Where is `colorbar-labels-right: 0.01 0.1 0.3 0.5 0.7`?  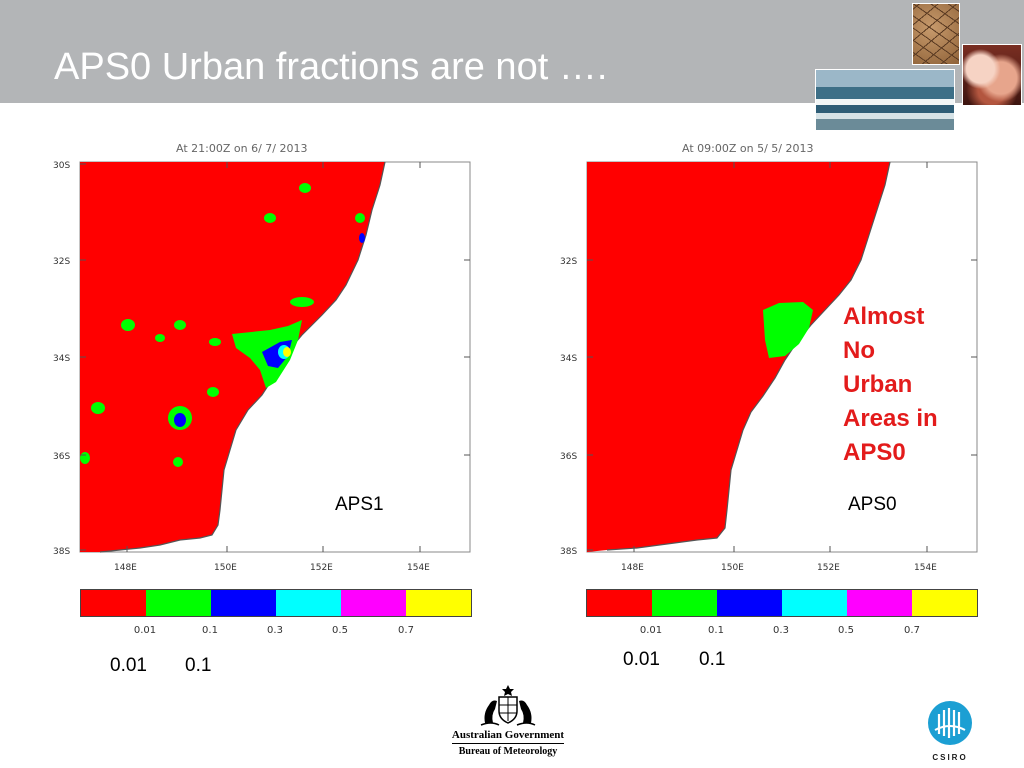 colorbar-labels-right: 0.01 0.1 0.3 0.5 0.7 is located at coordinates (782, 632).